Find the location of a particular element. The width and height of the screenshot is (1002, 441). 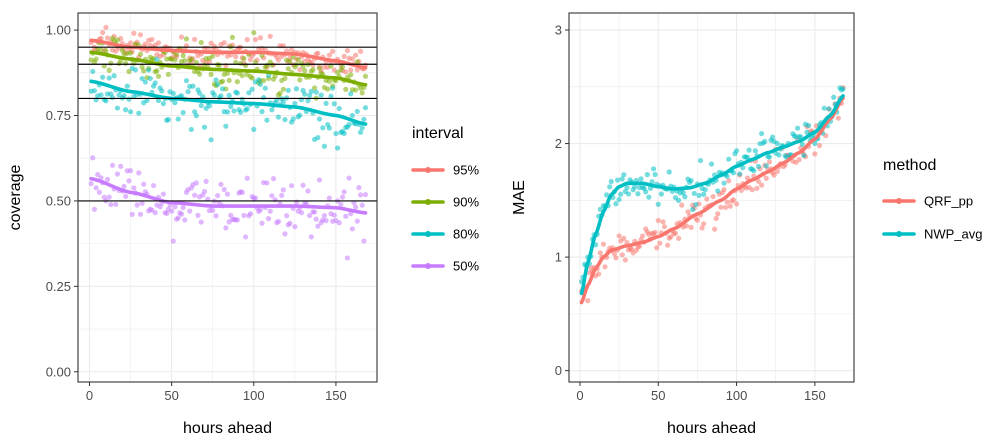

x-tick-label: 100 is located at coordinates (737, 395).